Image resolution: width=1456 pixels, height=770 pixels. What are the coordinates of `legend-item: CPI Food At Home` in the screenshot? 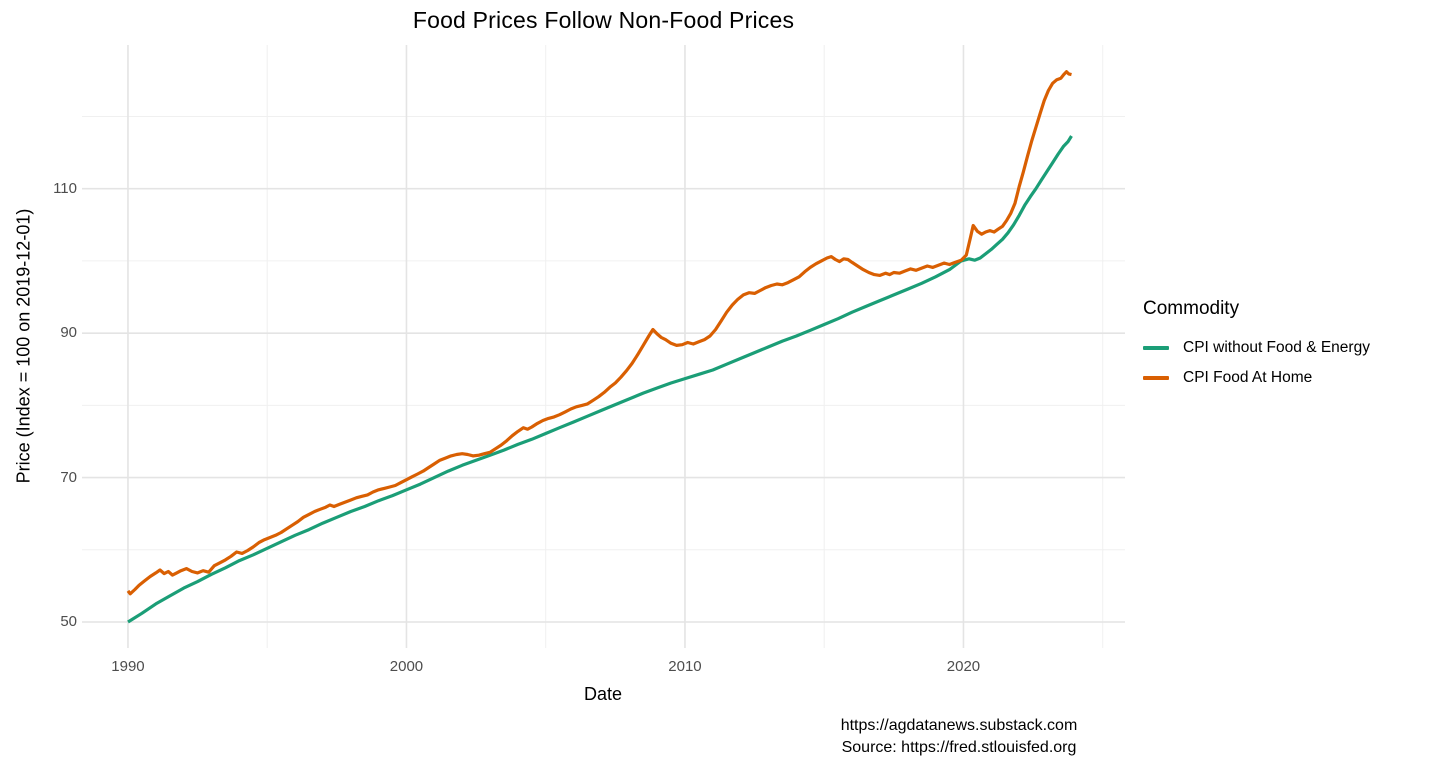 It's located at (1256, 378).